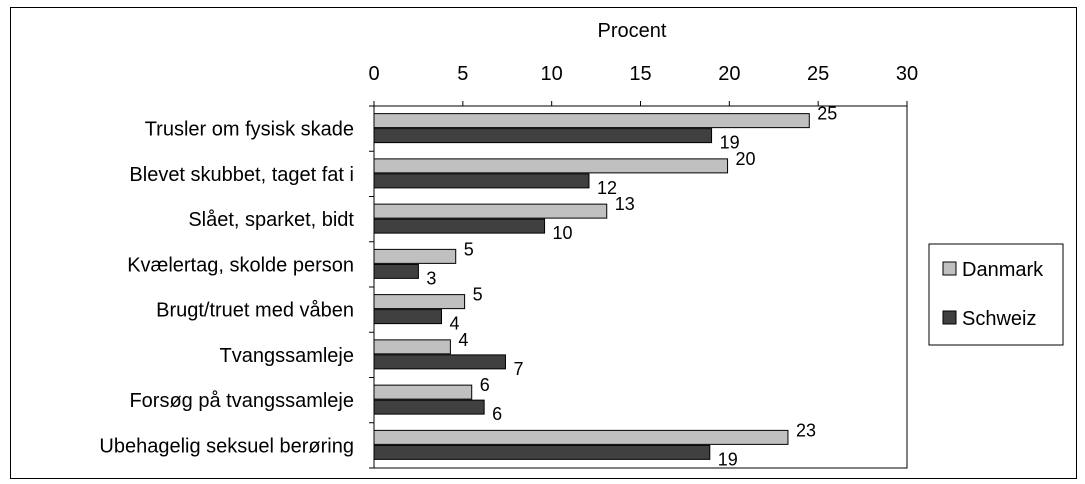 This screenshot has width=1085, height=484. I want to click on category-label: Ubehagelig seksuel berøring, so click(226, 446).